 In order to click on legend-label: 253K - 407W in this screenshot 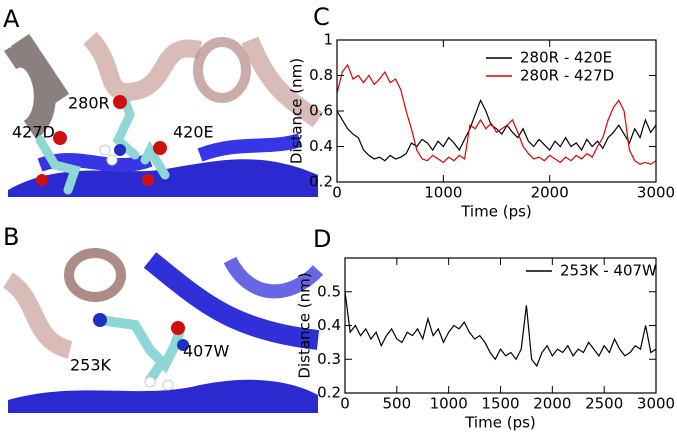, I will do `click(608, 271)`.